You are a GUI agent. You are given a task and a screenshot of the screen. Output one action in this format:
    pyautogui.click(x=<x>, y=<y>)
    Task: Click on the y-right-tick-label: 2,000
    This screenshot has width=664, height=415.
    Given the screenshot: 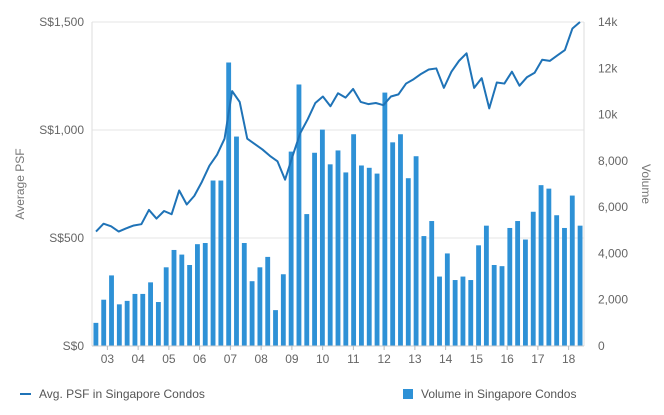 What is the action you would take?
    pyautogui.click(x=613, y=300)
    